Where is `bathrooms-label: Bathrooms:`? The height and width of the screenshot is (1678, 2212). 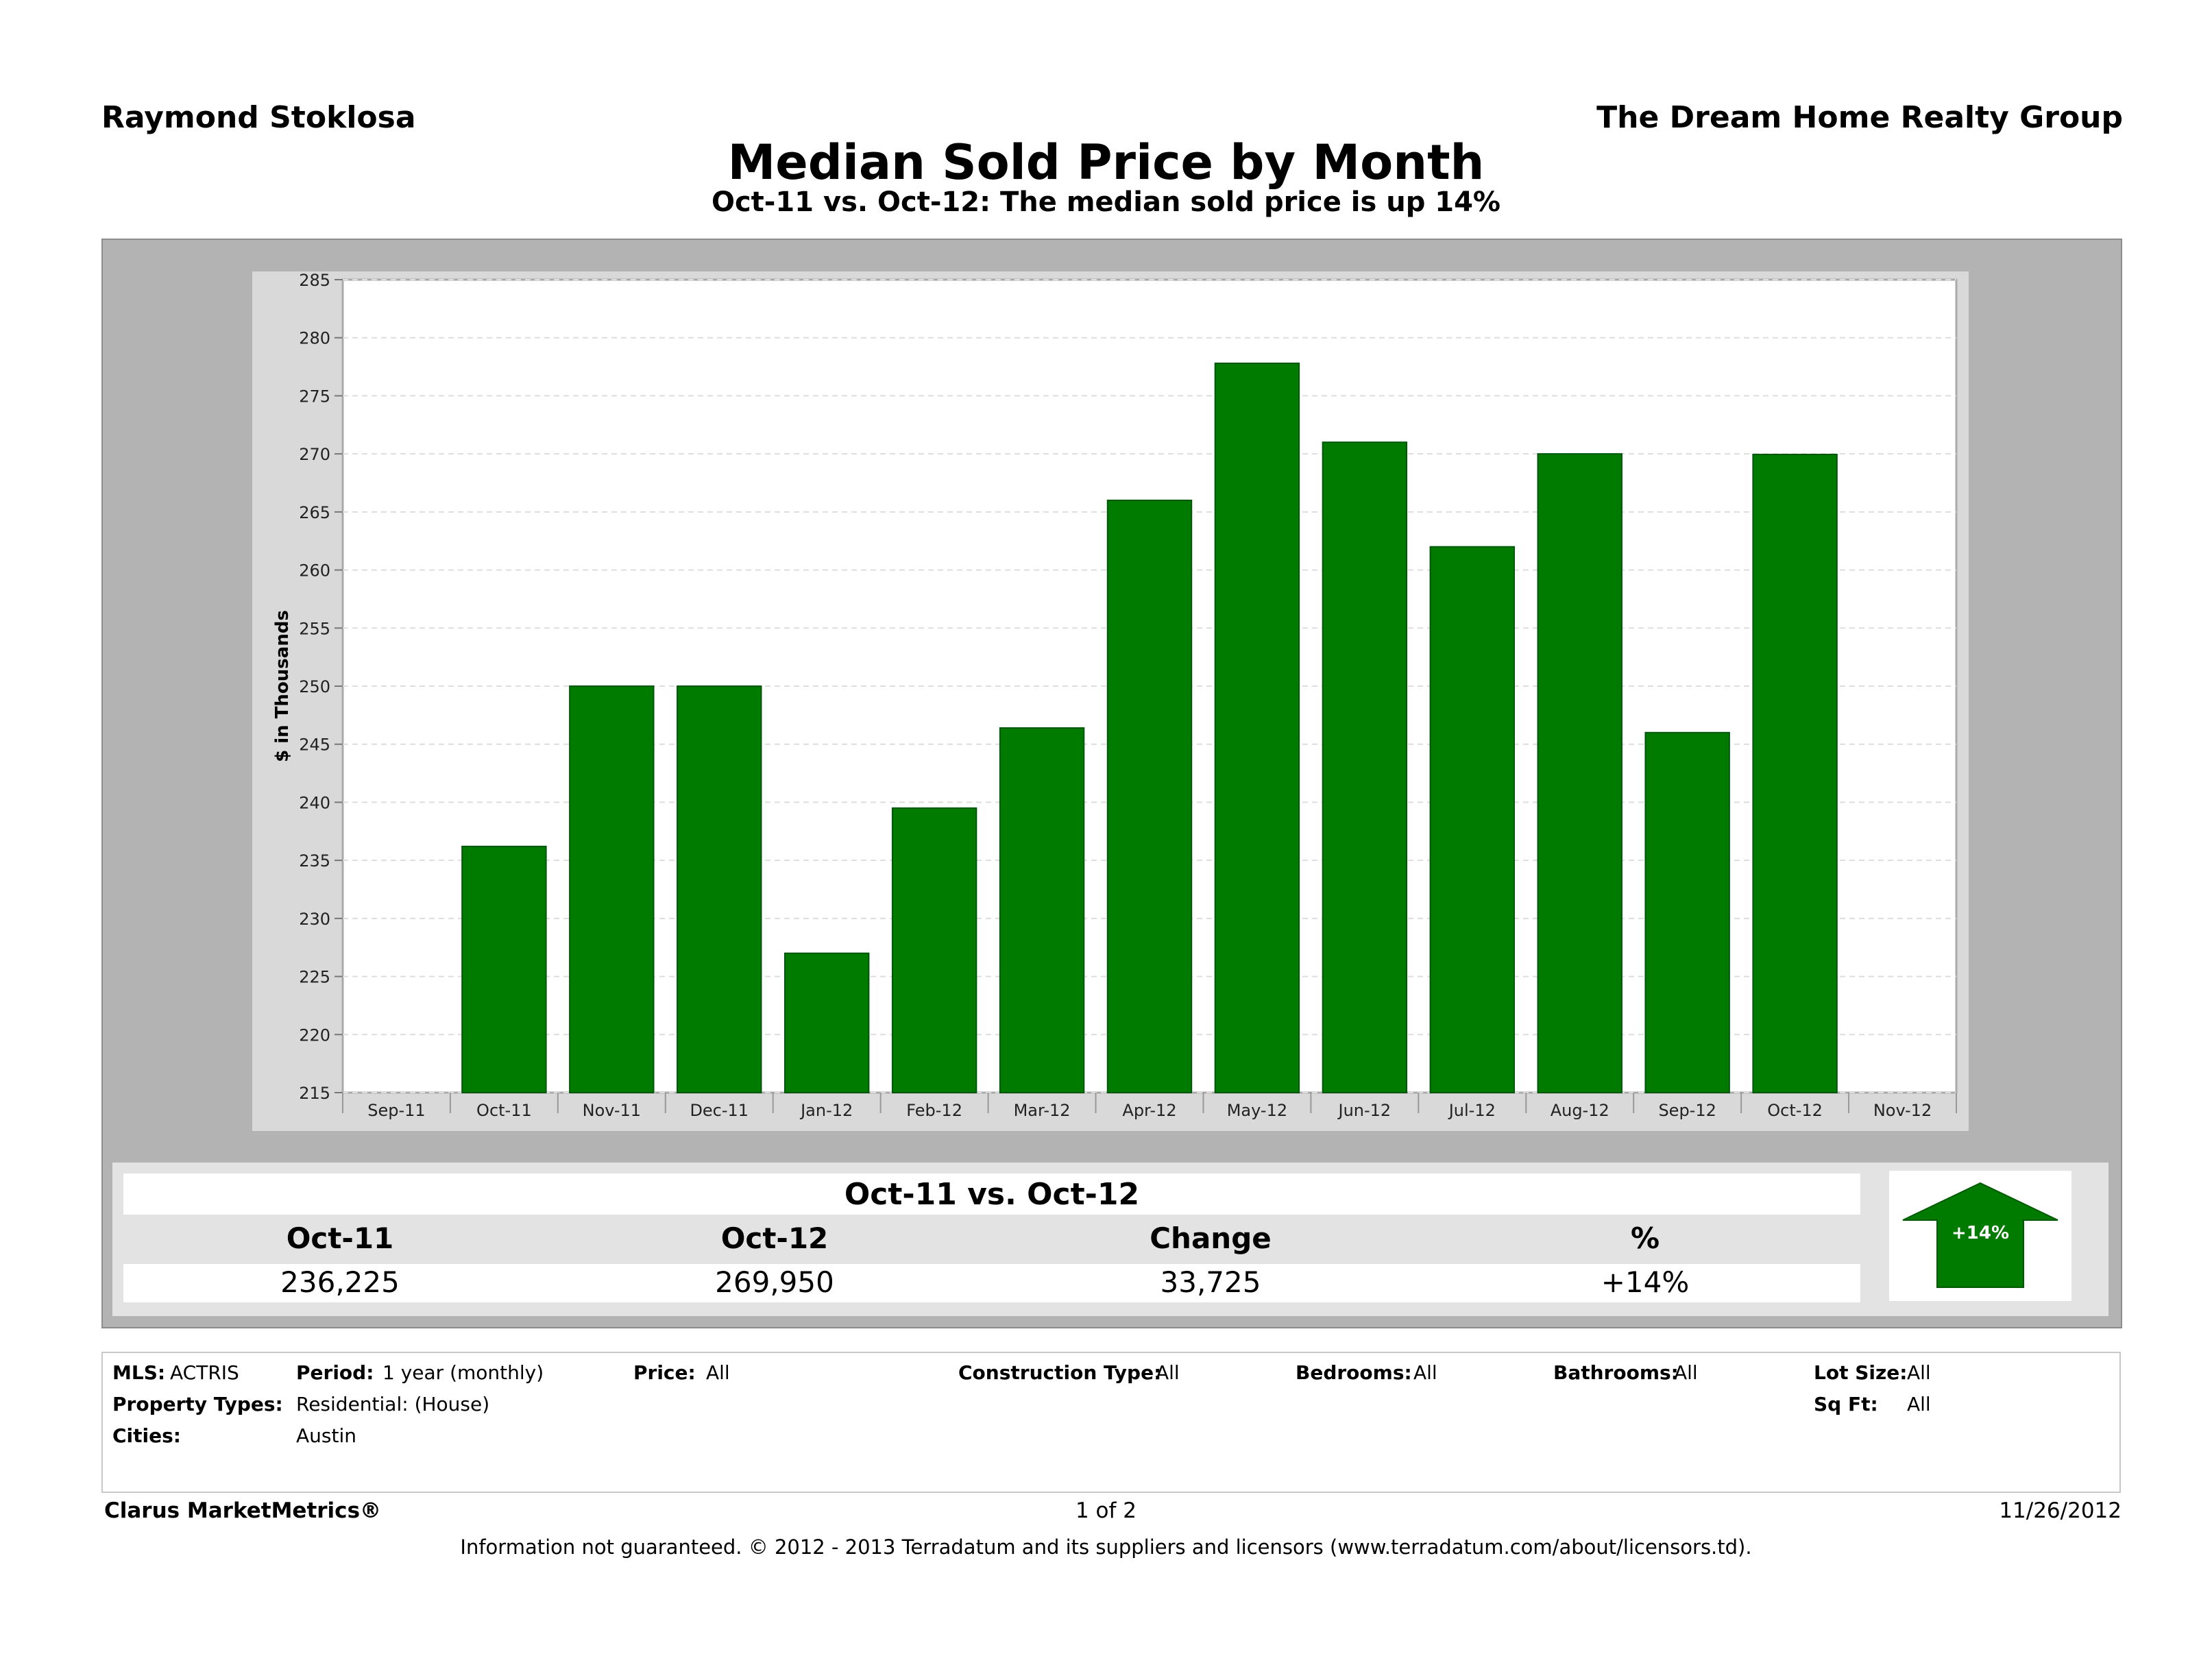 bathrooms-label: Bathrooms: is located at coordinates (1616, 1372).